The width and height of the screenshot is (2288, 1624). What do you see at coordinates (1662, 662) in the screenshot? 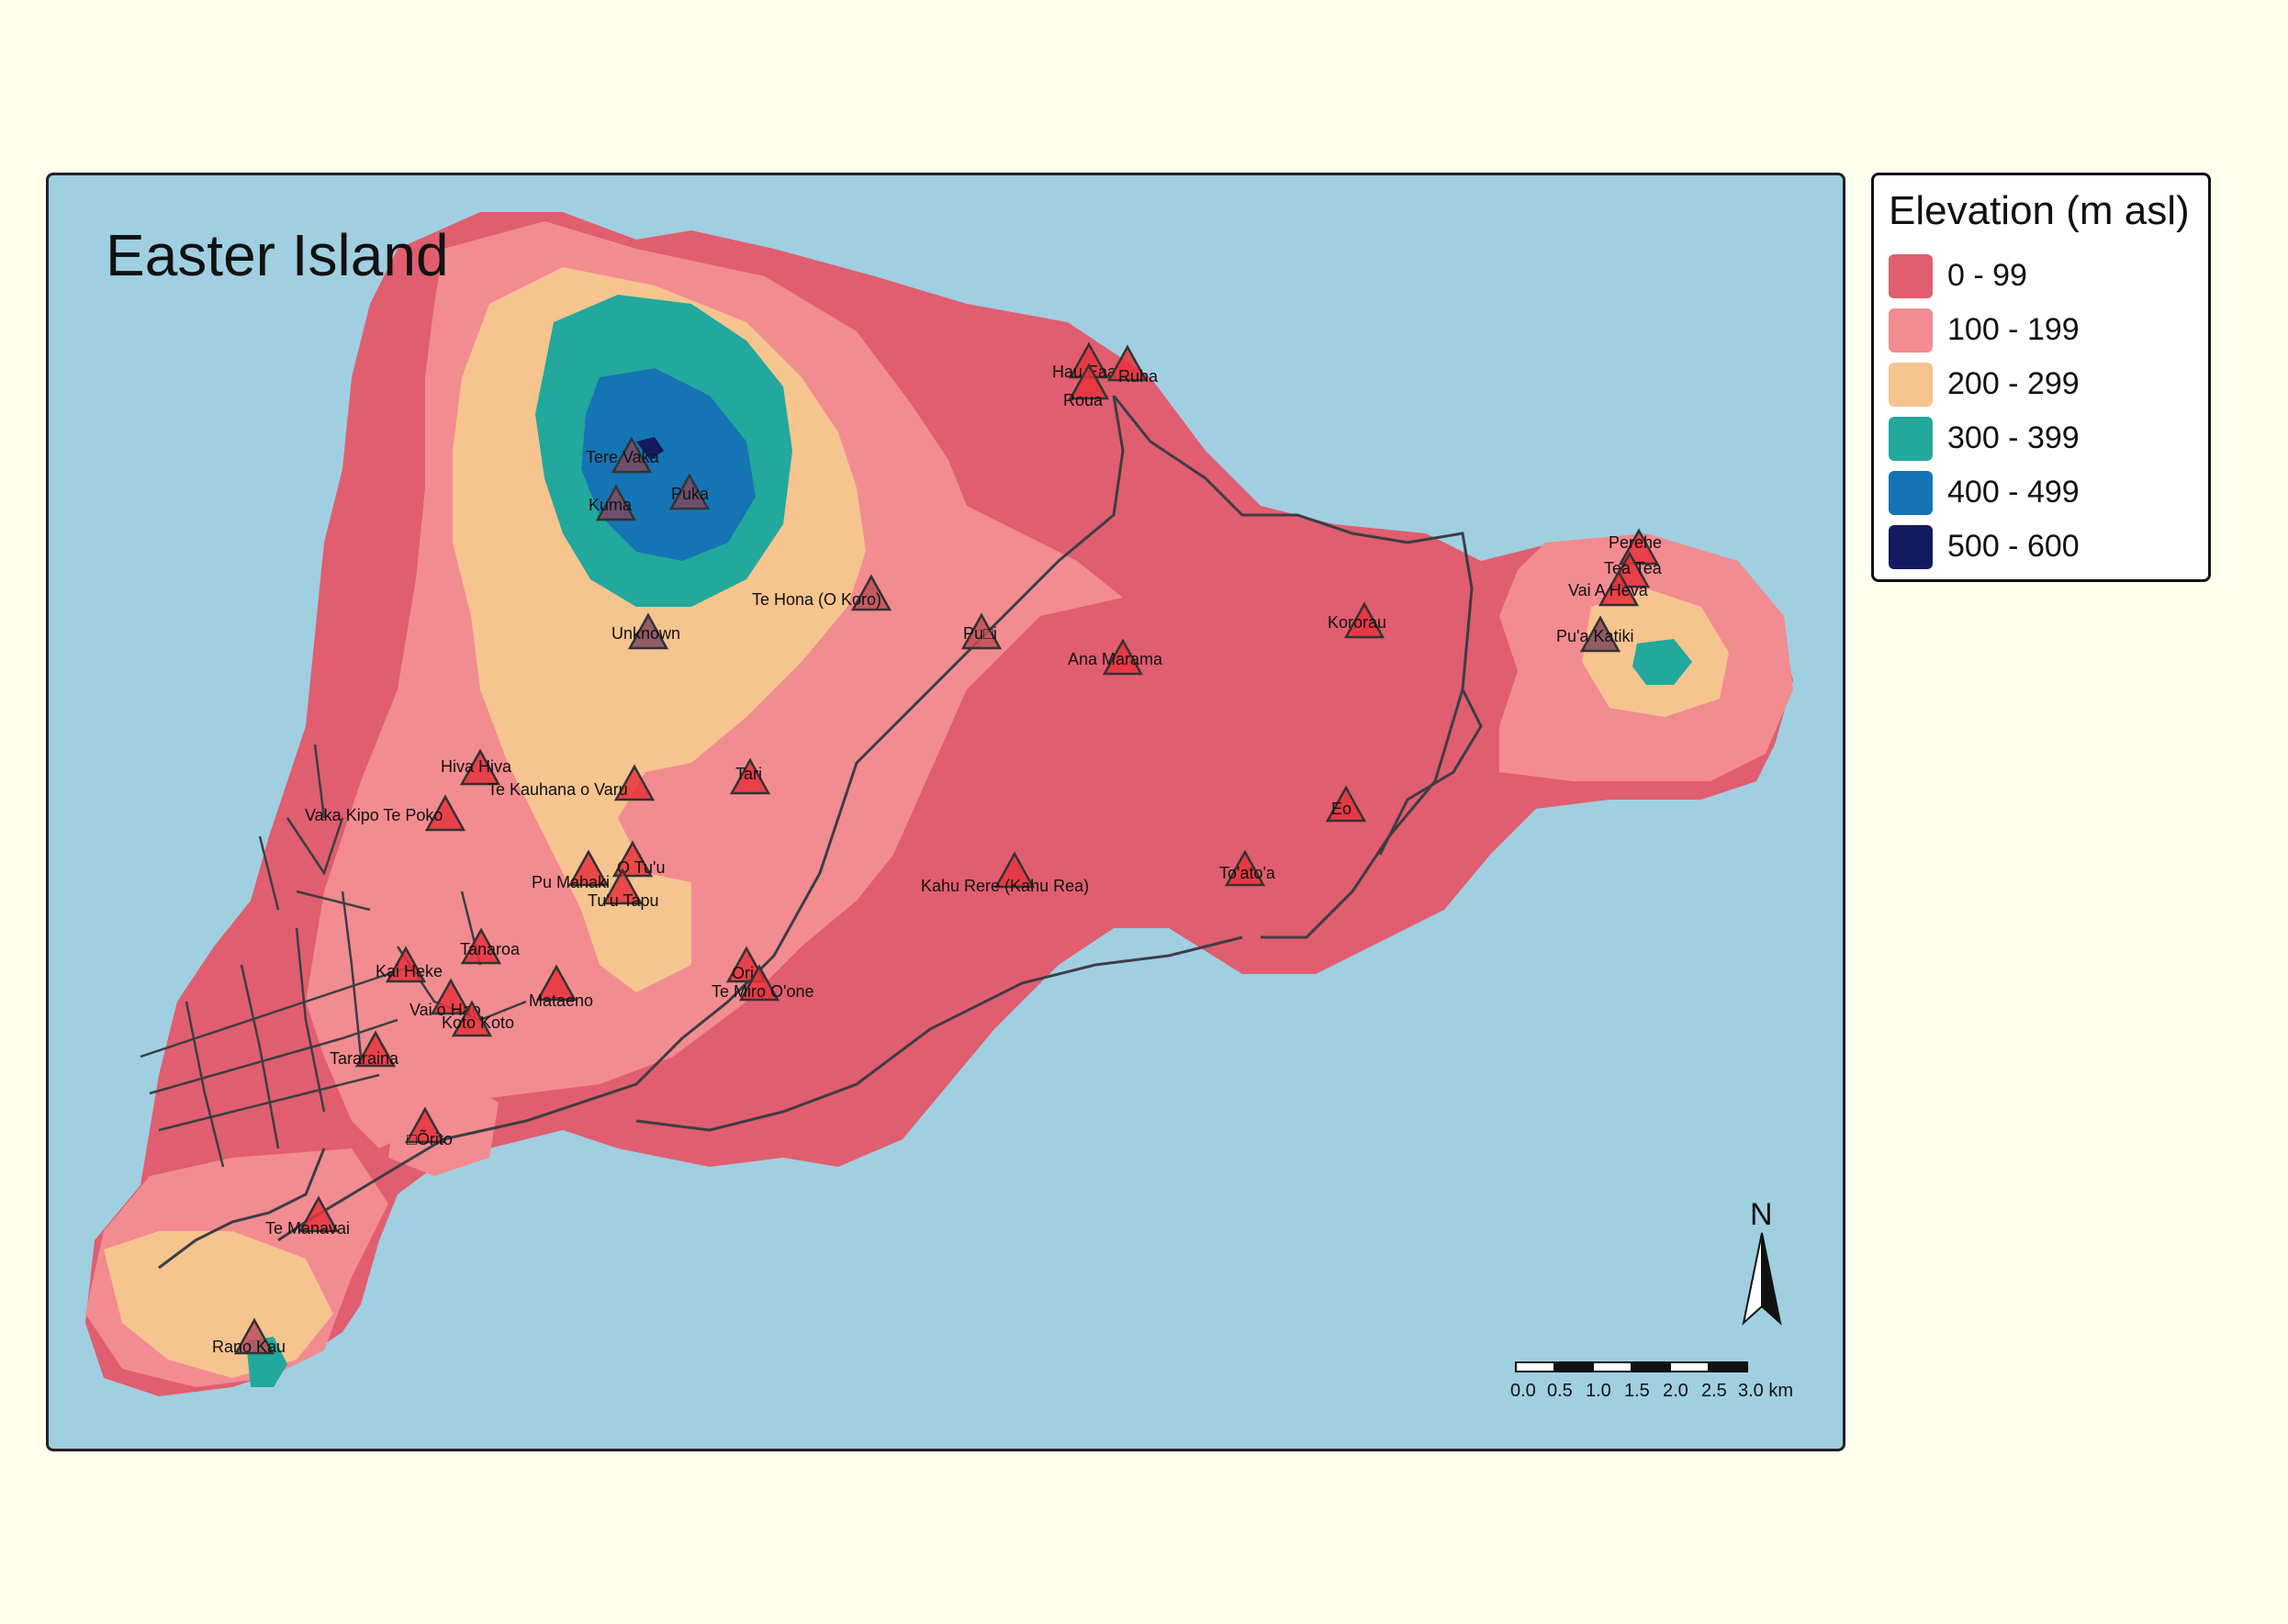
I see `elevation-band-300-399-east` at bounding box center [1662, 662].